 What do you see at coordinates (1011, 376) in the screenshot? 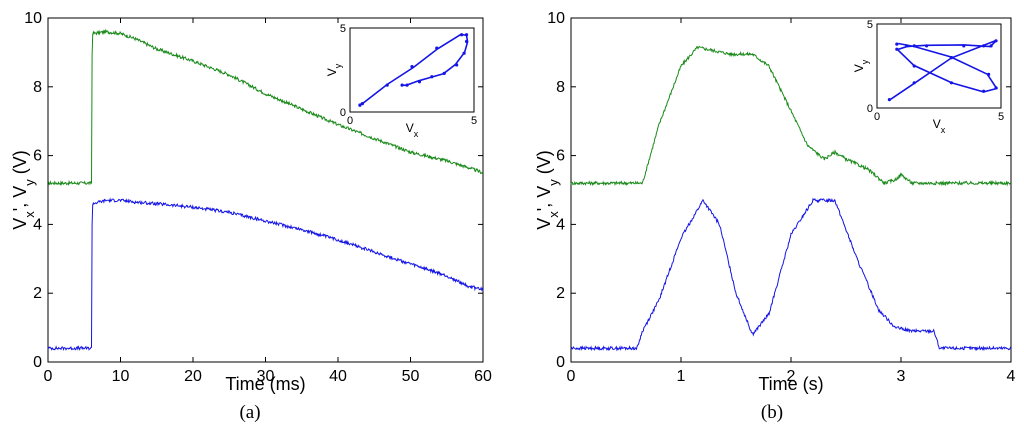
I see `x-tick-label: 4` at bounding box center [1011, 376].